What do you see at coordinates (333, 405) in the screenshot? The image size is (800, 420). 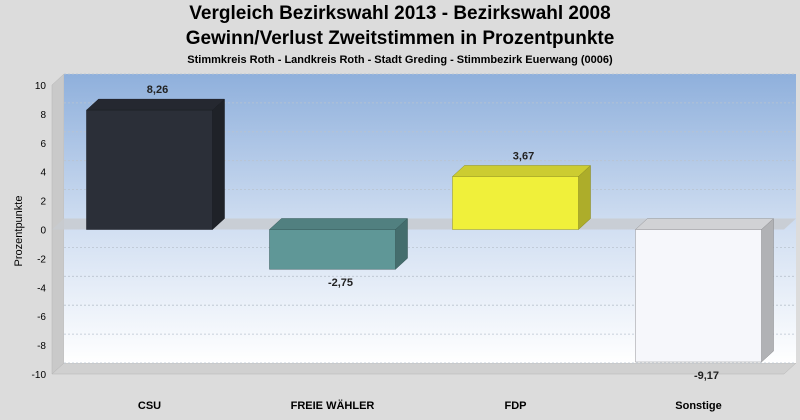 I see `x-tick-label: FREIE WÄHLER` at bounding box center [333, 405].